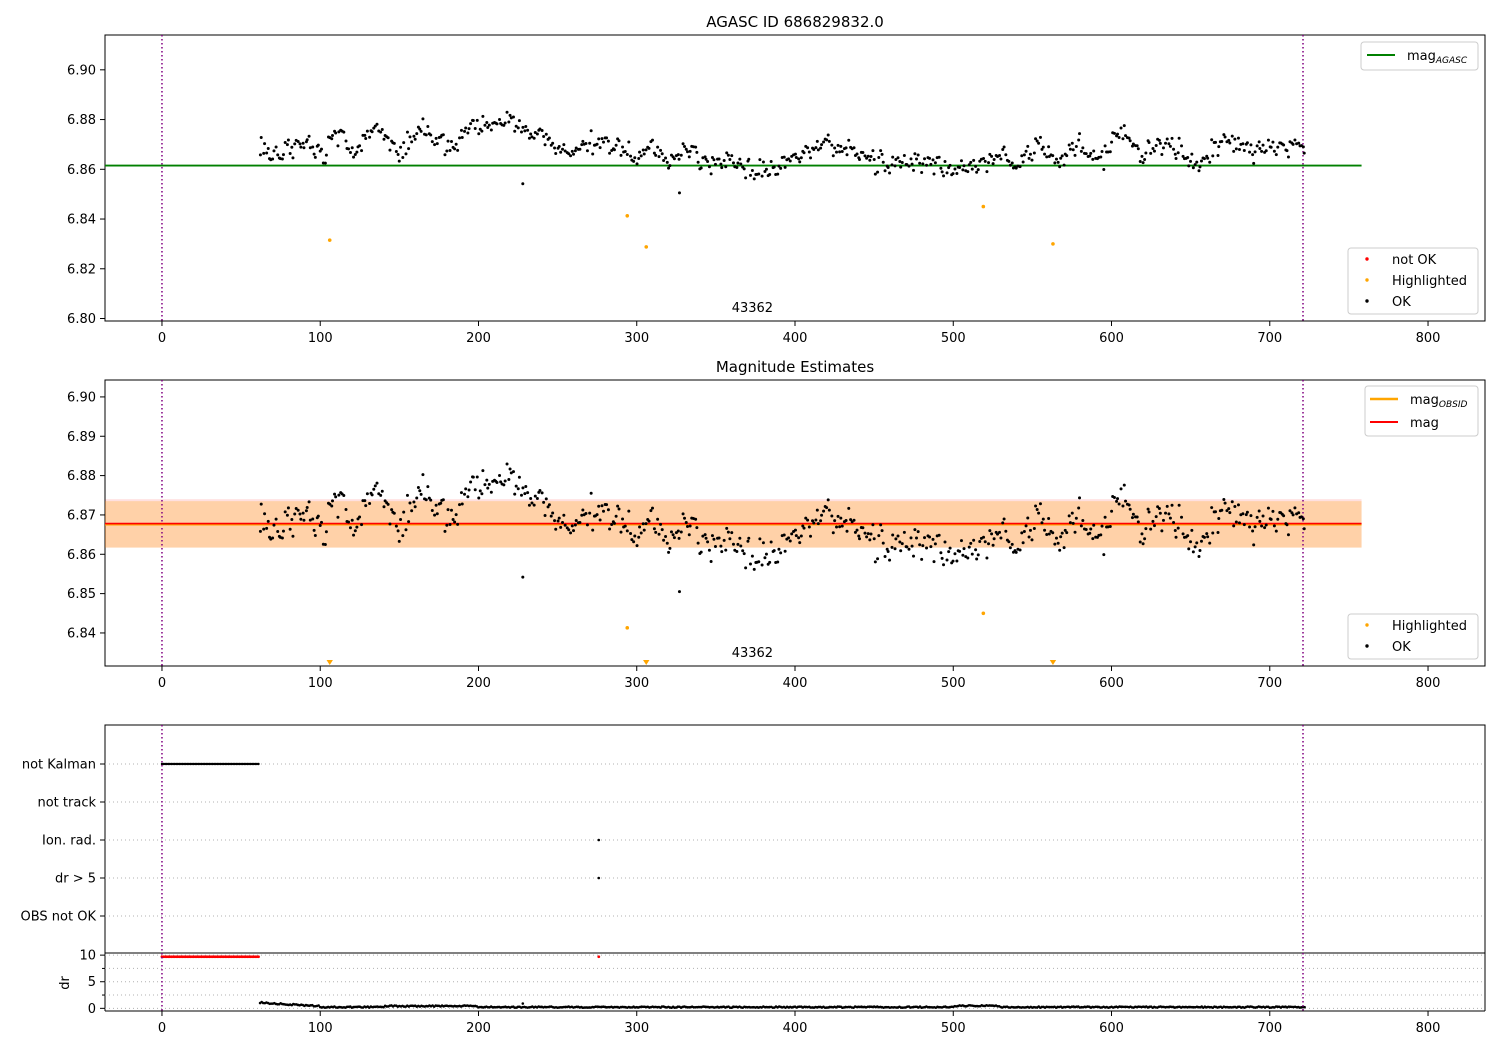 Image resolution: width=1500 pixels, height=1050 pixels. I want to click on dr-point, so click(318, 1005).